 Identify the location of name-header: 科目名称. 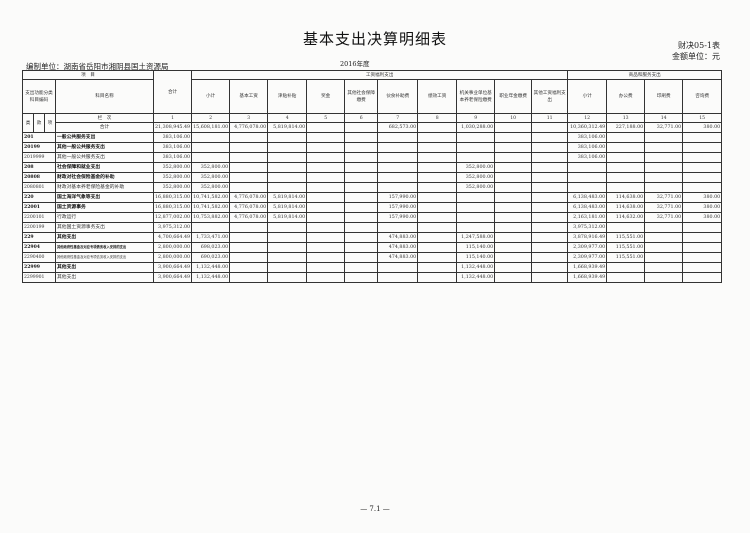
(104, 96).